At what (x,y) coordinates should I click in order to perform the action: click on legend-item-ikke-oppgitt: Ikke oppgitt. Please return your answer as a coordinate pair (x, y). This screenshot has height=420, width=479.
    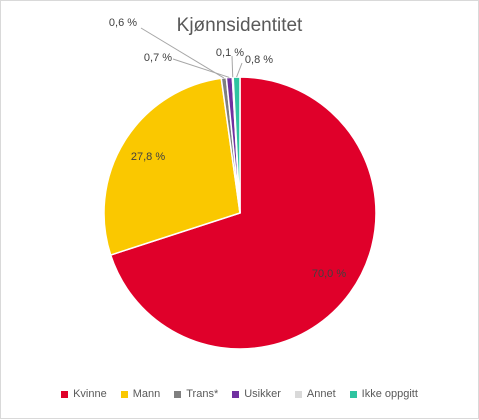
    Looking at the image, I should click on (383, 394).